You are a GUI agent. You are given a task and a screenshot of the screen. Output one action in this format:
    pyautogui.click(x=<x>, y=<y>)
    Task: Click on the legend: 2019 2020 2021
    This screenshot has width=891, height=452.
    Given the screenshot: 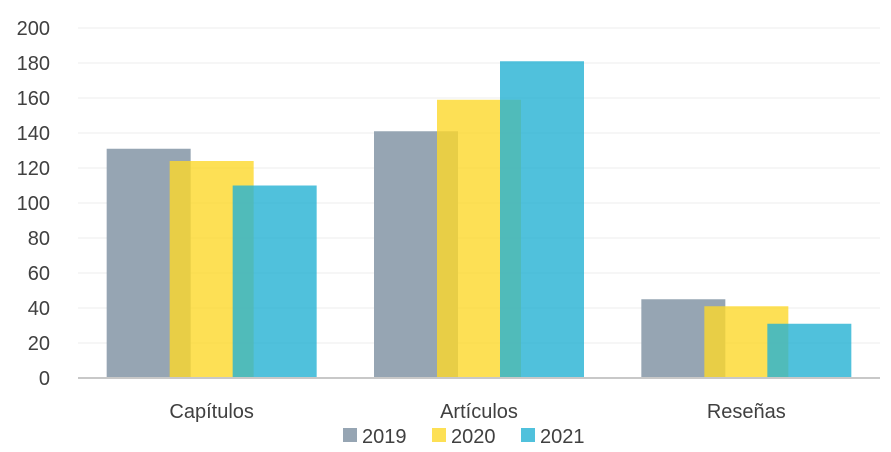 What is the action you would take?
    pyautogui.click(x=464, y=437)
    